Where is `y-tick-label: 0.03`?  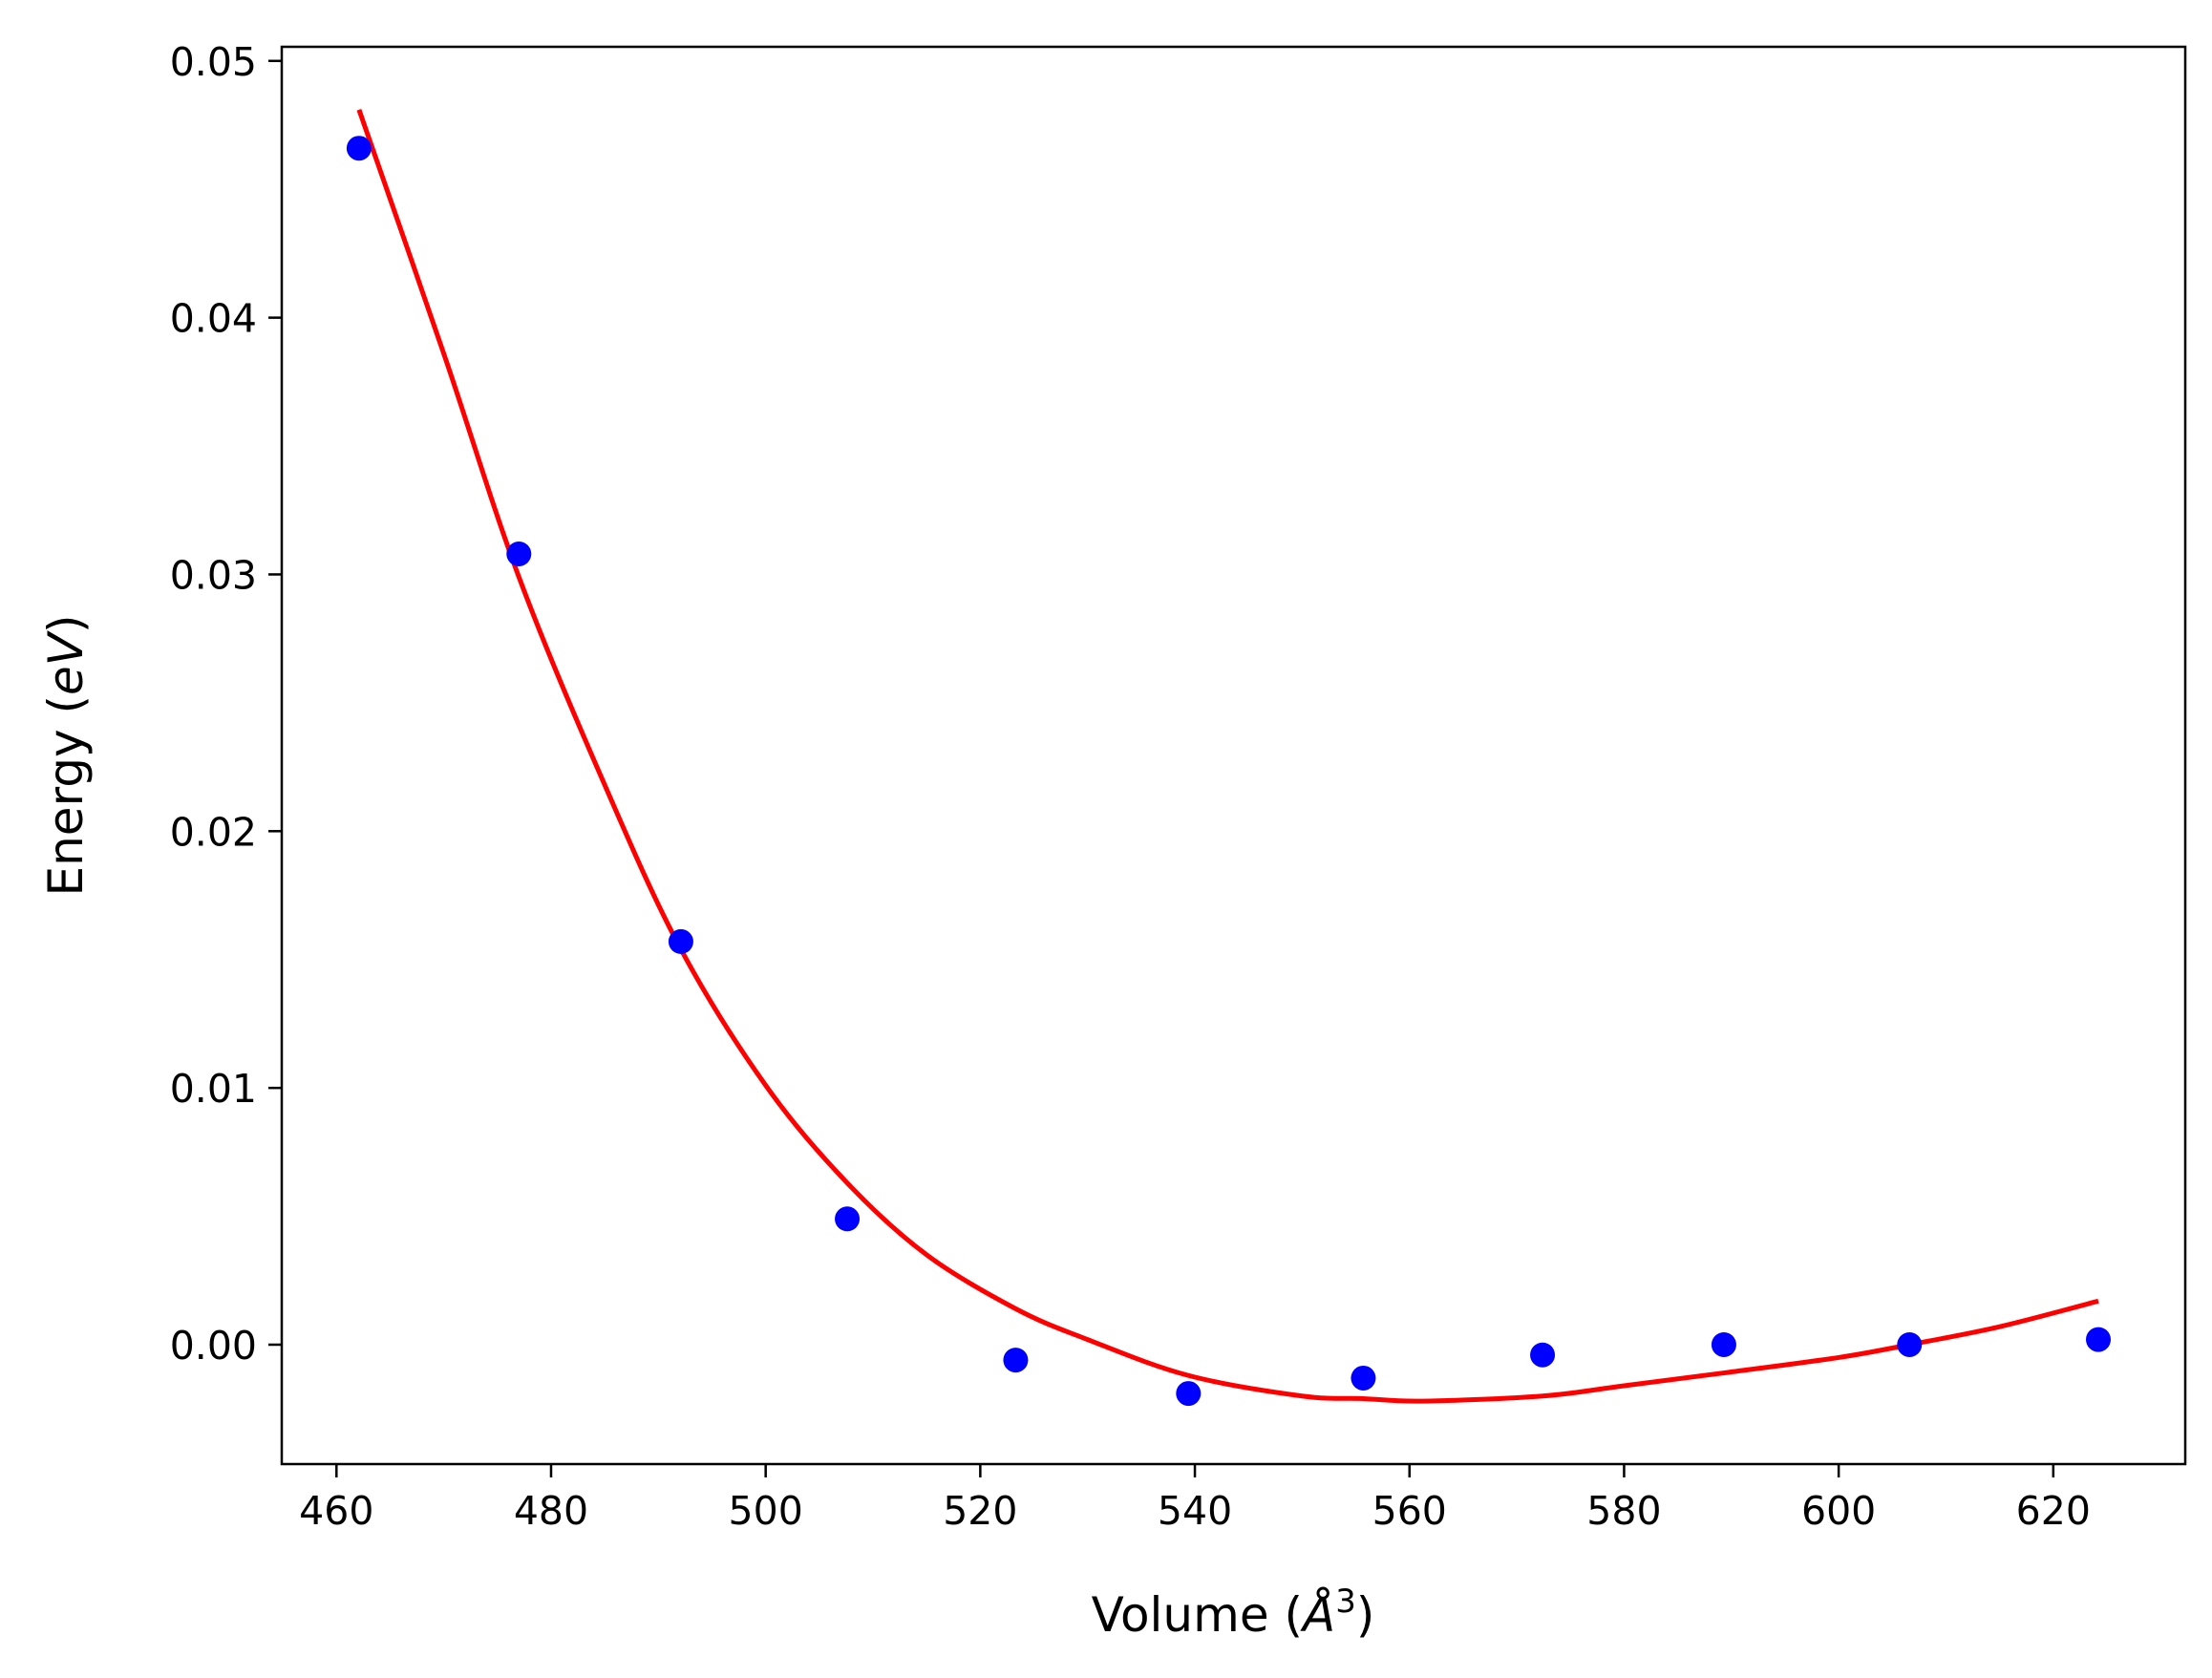 y-tick-label: 0.03 is located at coordinates (213, 575).